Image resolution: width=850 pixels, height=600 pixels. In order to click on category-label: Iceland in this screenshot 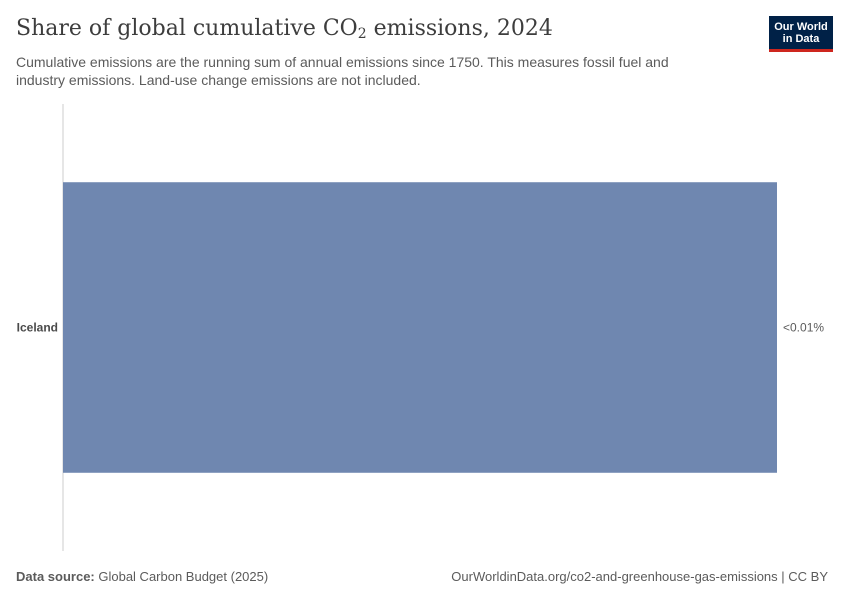, I will do `click(37, 328)`.